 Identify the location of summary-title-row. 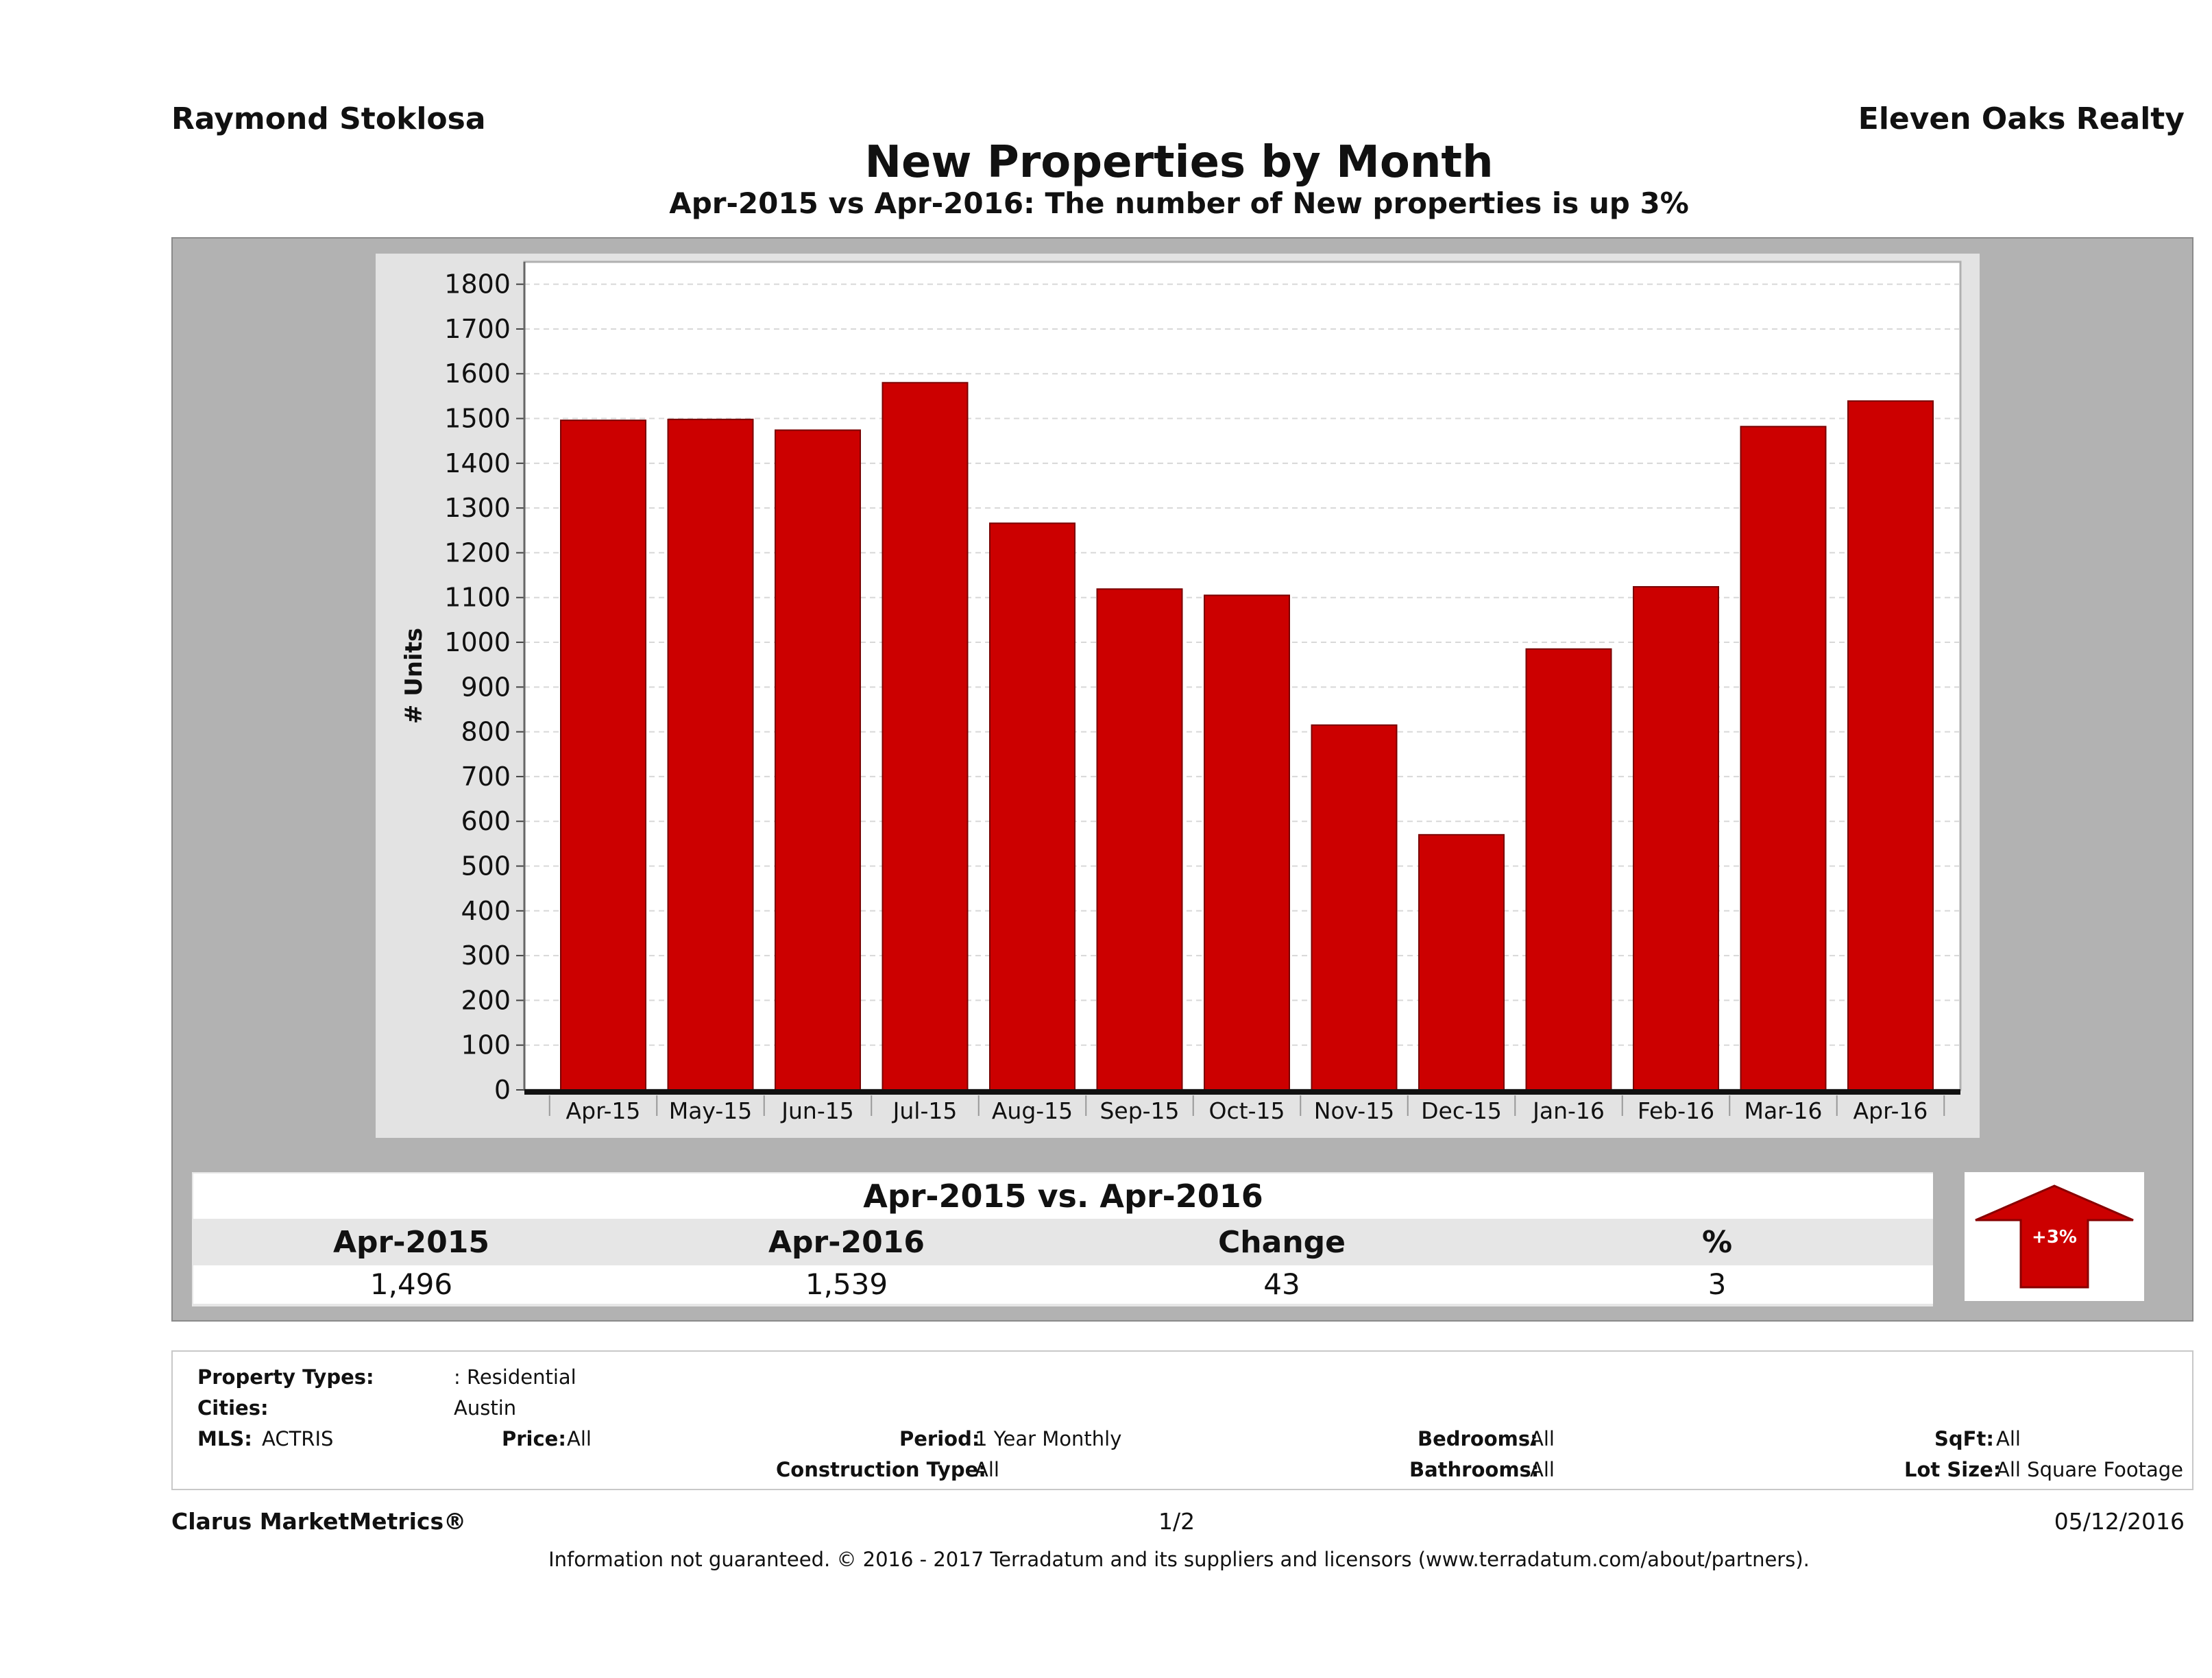
(1063, 1196).